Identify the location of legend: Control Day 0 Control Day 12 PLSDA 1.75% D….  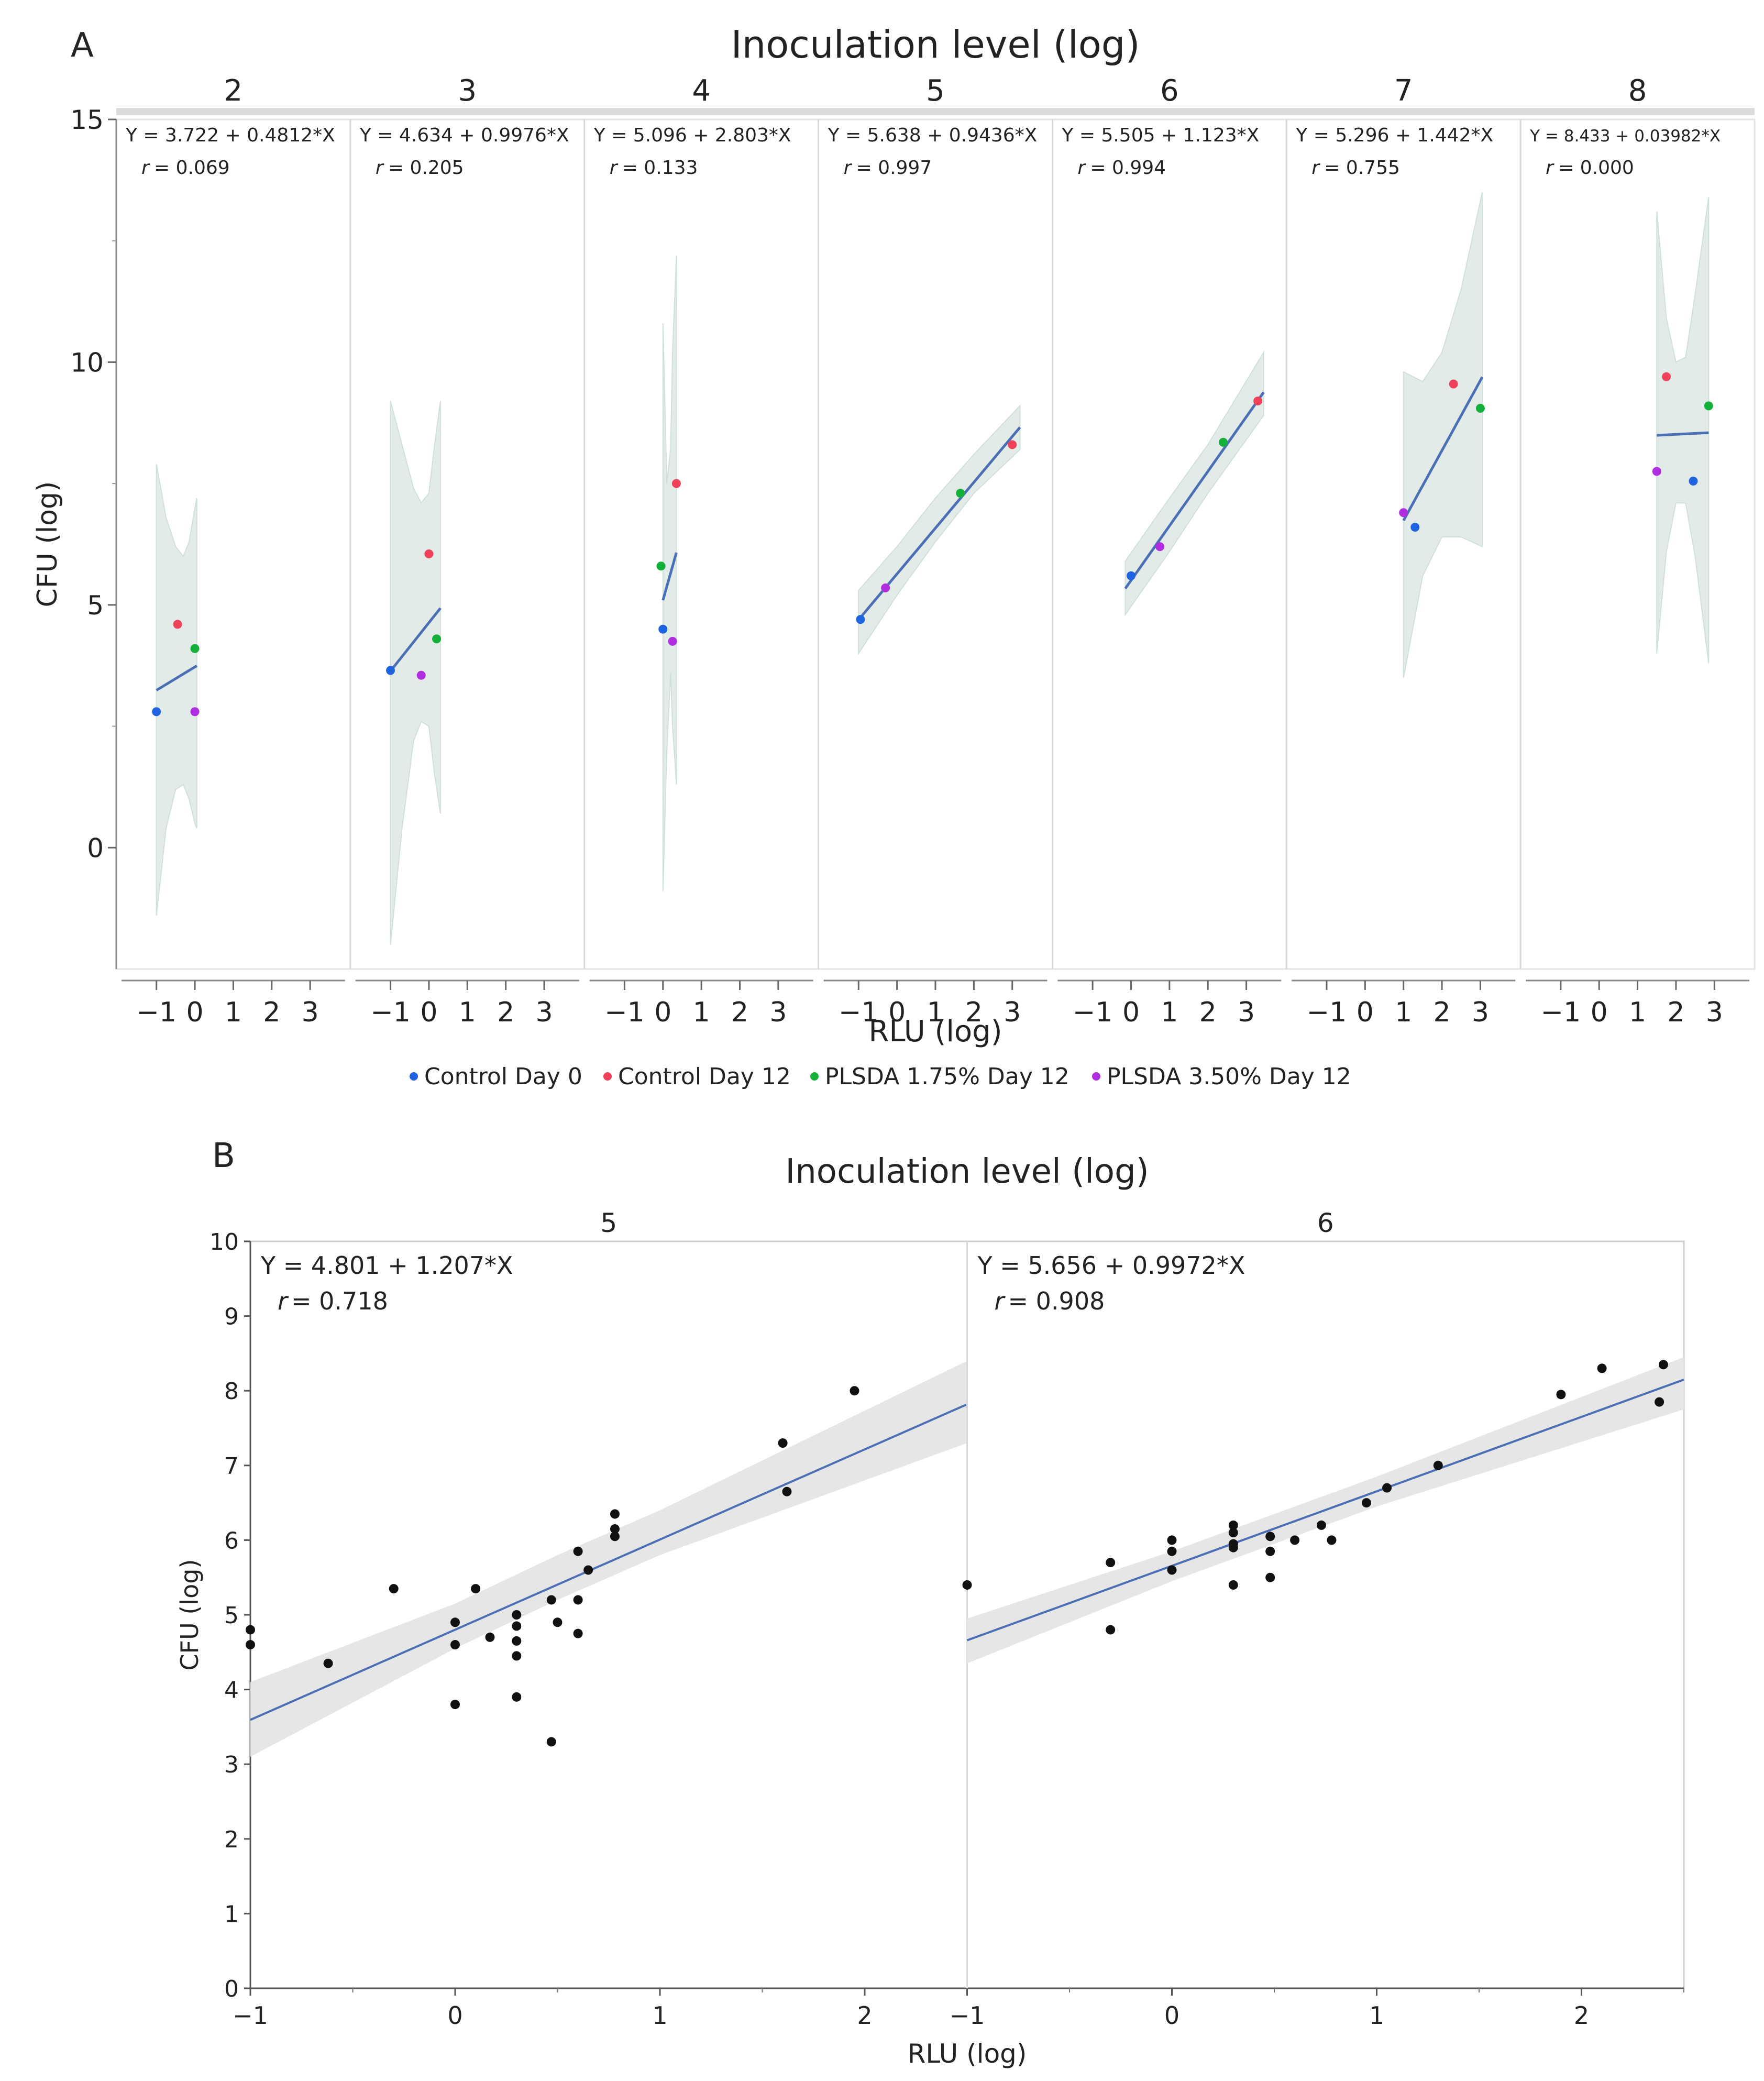
(880, 1076).